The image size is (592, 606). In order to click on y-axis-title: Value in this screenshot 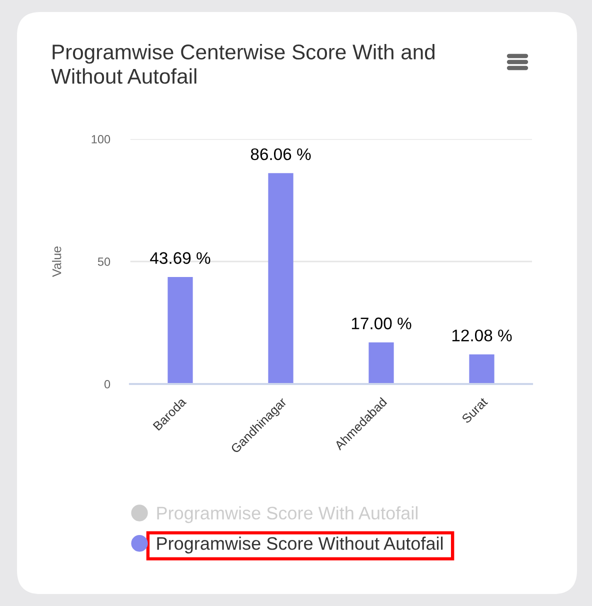, I will do `click(57, 261)`.